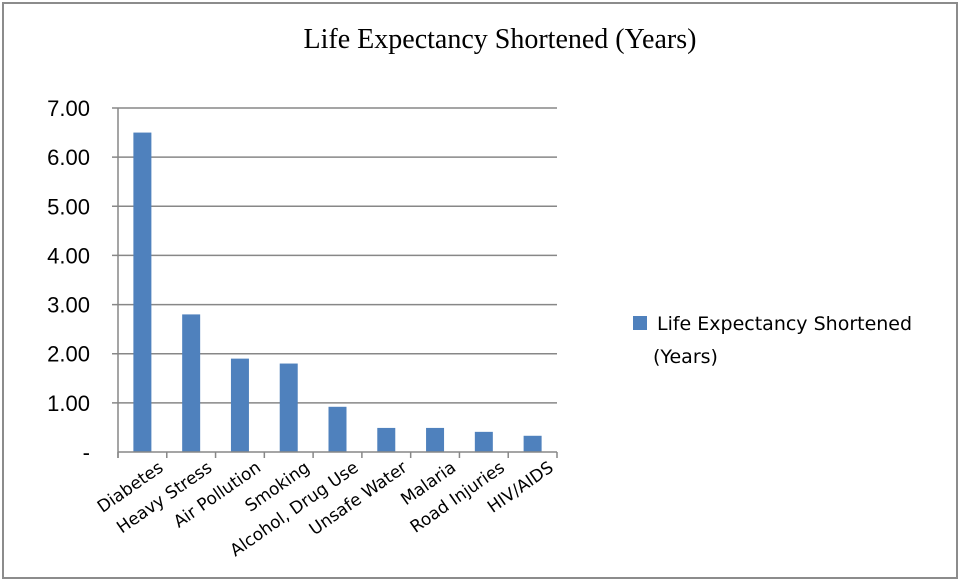 This screenshot has width=960, height=581. What do you see at coordinates (68, 108) in the screenshot?
I see `y-tick-label: 7.00` at bounding box center [68, 108].